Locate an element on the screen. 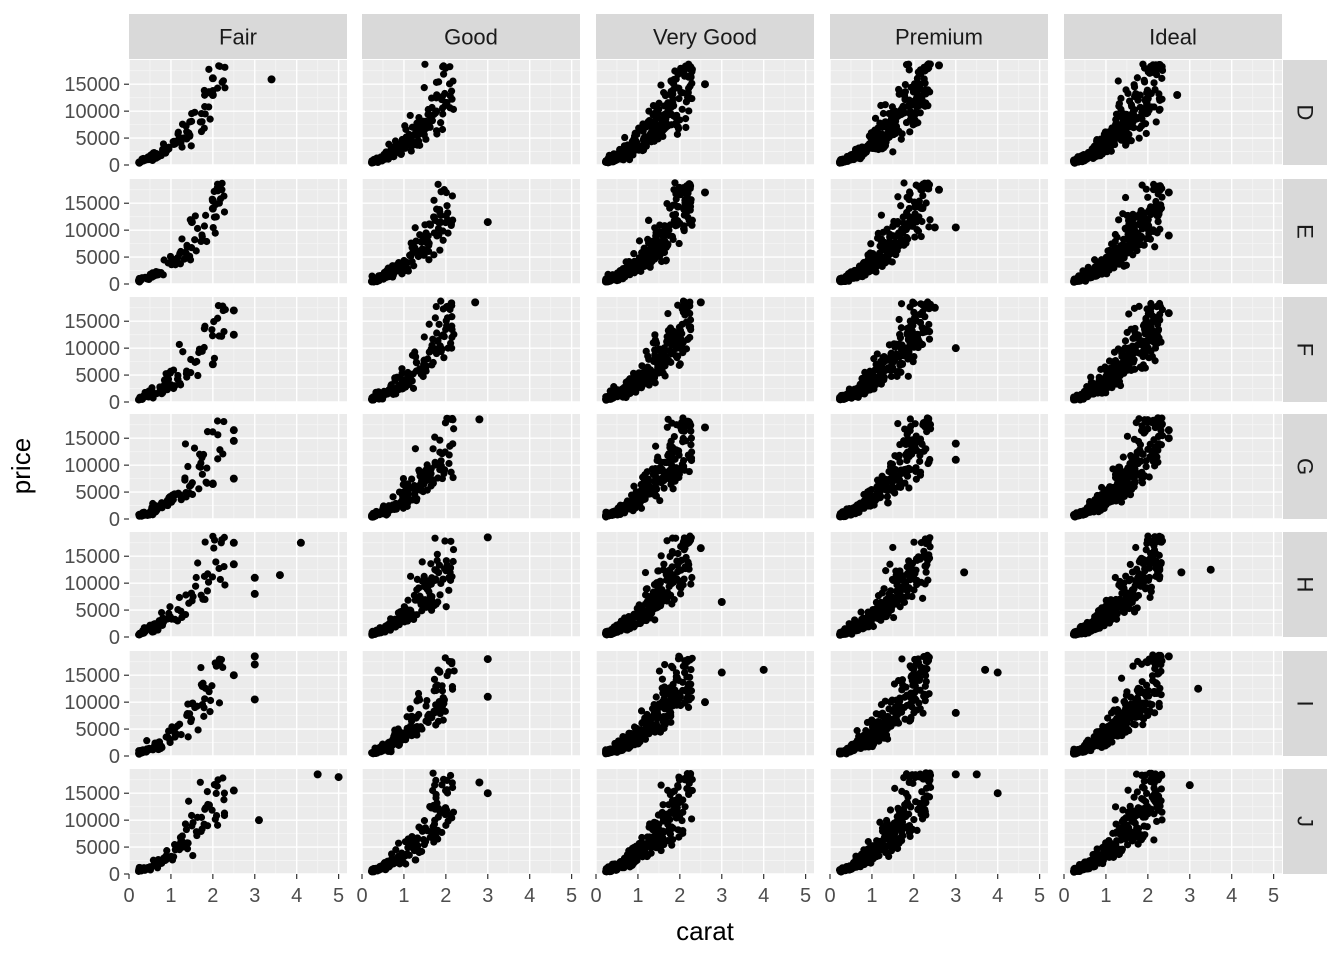 Image resolution: width=1344 pixels, height=960 pixels. y-tick-label: 15000 is located at coordinates (92, 204).